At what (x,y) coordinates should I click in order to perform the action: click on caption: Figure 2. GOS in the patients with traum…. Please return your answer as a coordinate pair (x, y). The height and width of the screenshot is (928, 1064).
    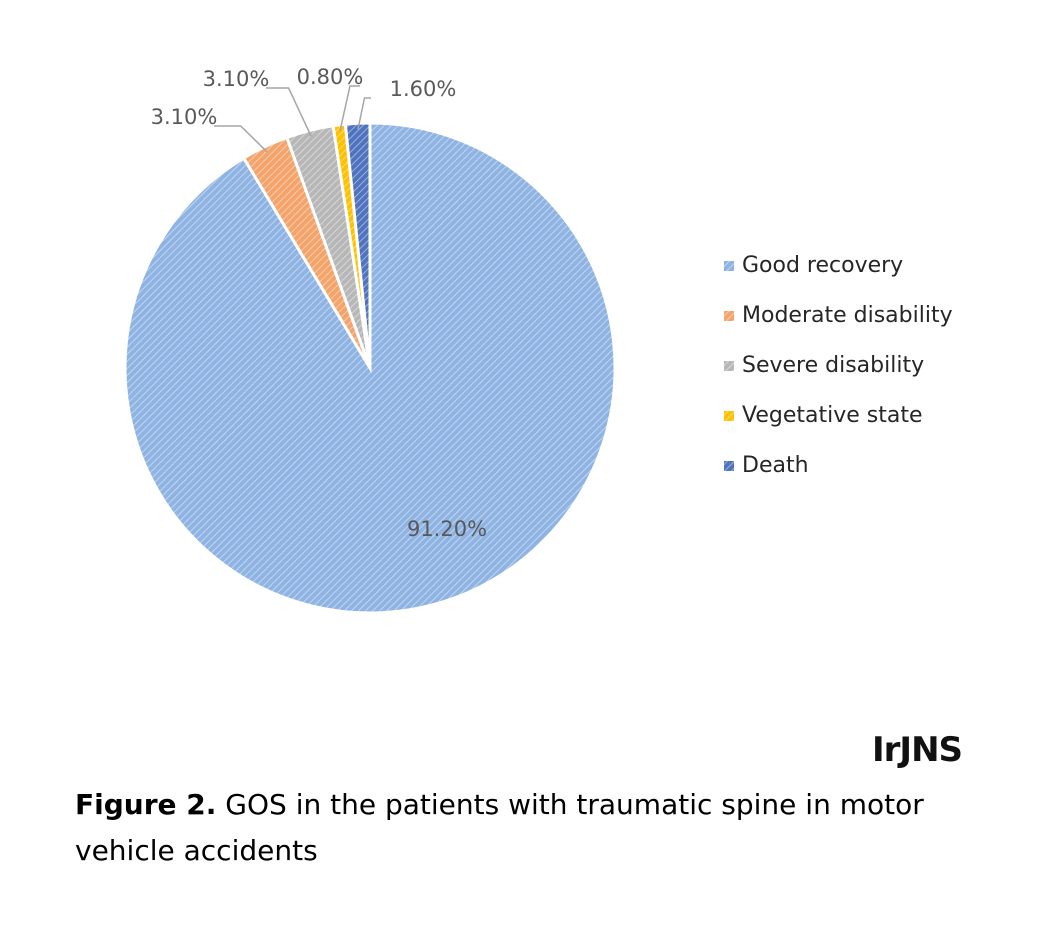
    Looking at the image, I should click on (545, 828).